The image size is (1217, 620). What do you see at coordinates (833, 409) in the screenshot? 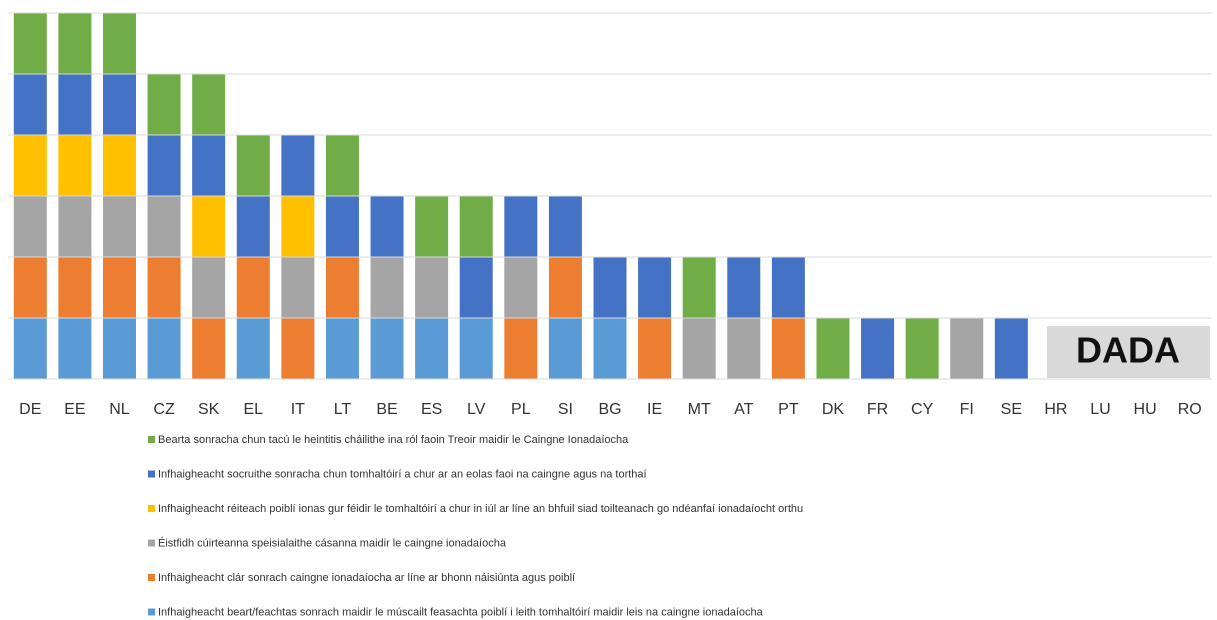
I see `x-tick-label: DK` at bounding box center [833, 409].